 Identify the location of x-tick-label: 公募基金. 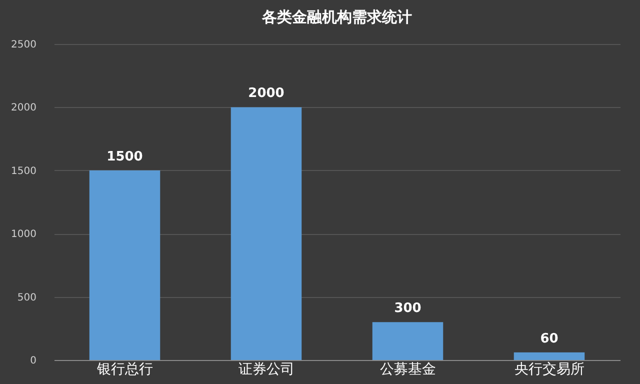
(408, 370).